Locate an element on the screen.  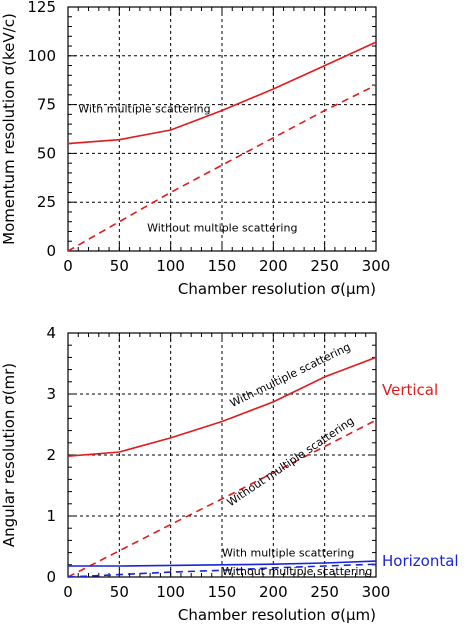
y-tick-label: 2 is located at coordinates (51, 455).